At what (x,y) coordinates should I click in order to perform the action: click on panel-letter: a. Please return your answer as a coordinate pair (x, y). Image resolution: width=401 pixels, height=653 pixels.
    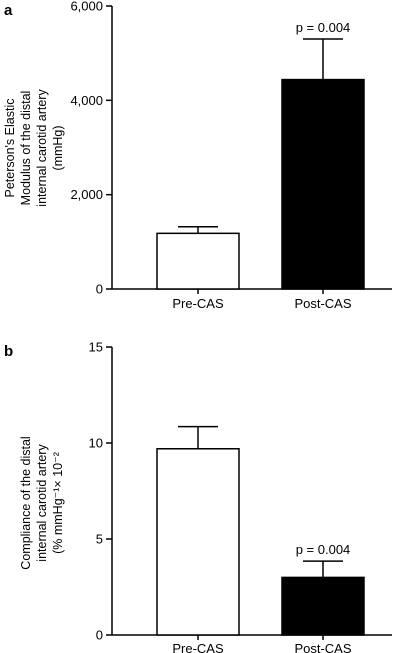
    Looking at the image, I should click on (8, 10).